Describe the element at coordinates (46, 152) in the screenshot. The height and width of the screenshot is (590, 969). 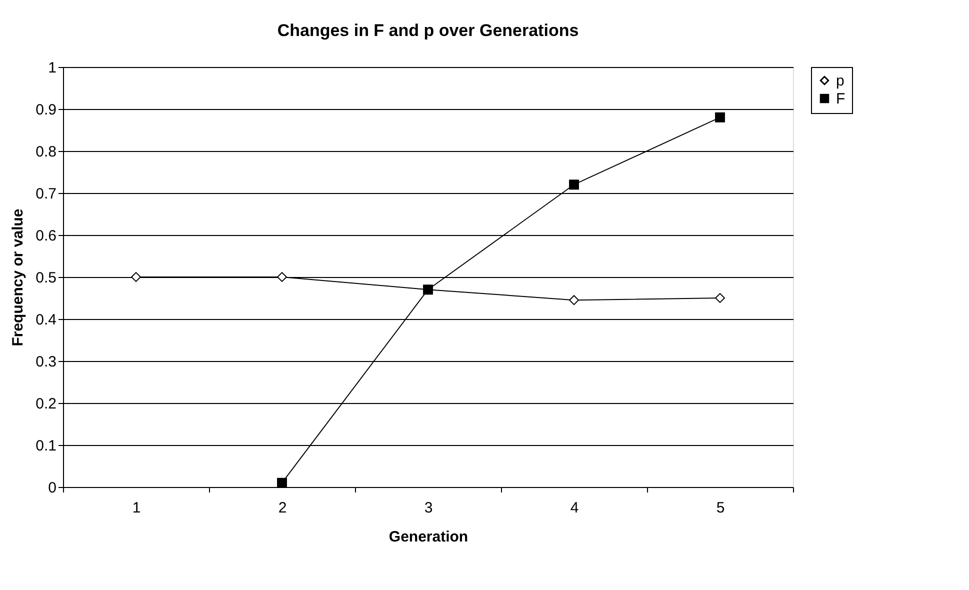
I see `y-tick-label: 0.8` at that location.